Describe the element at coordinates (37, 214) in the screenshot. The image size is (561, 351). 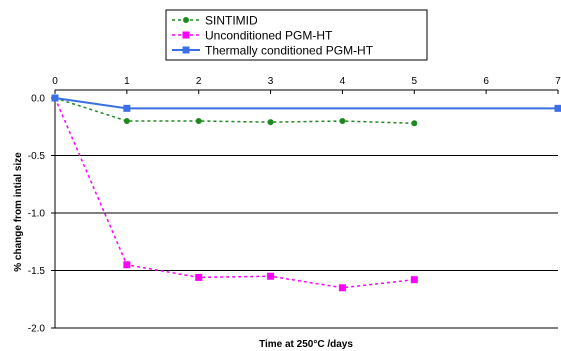
I see `y-tick-label: -1.0` at that location.